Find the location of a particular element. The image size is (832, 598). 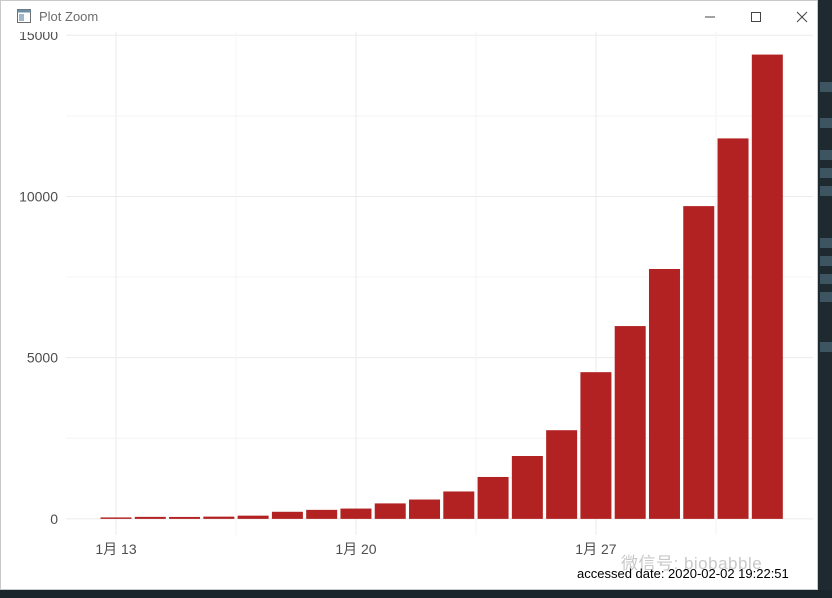

x-tick-label: 1月 20 is located at coordinates (355, 549).